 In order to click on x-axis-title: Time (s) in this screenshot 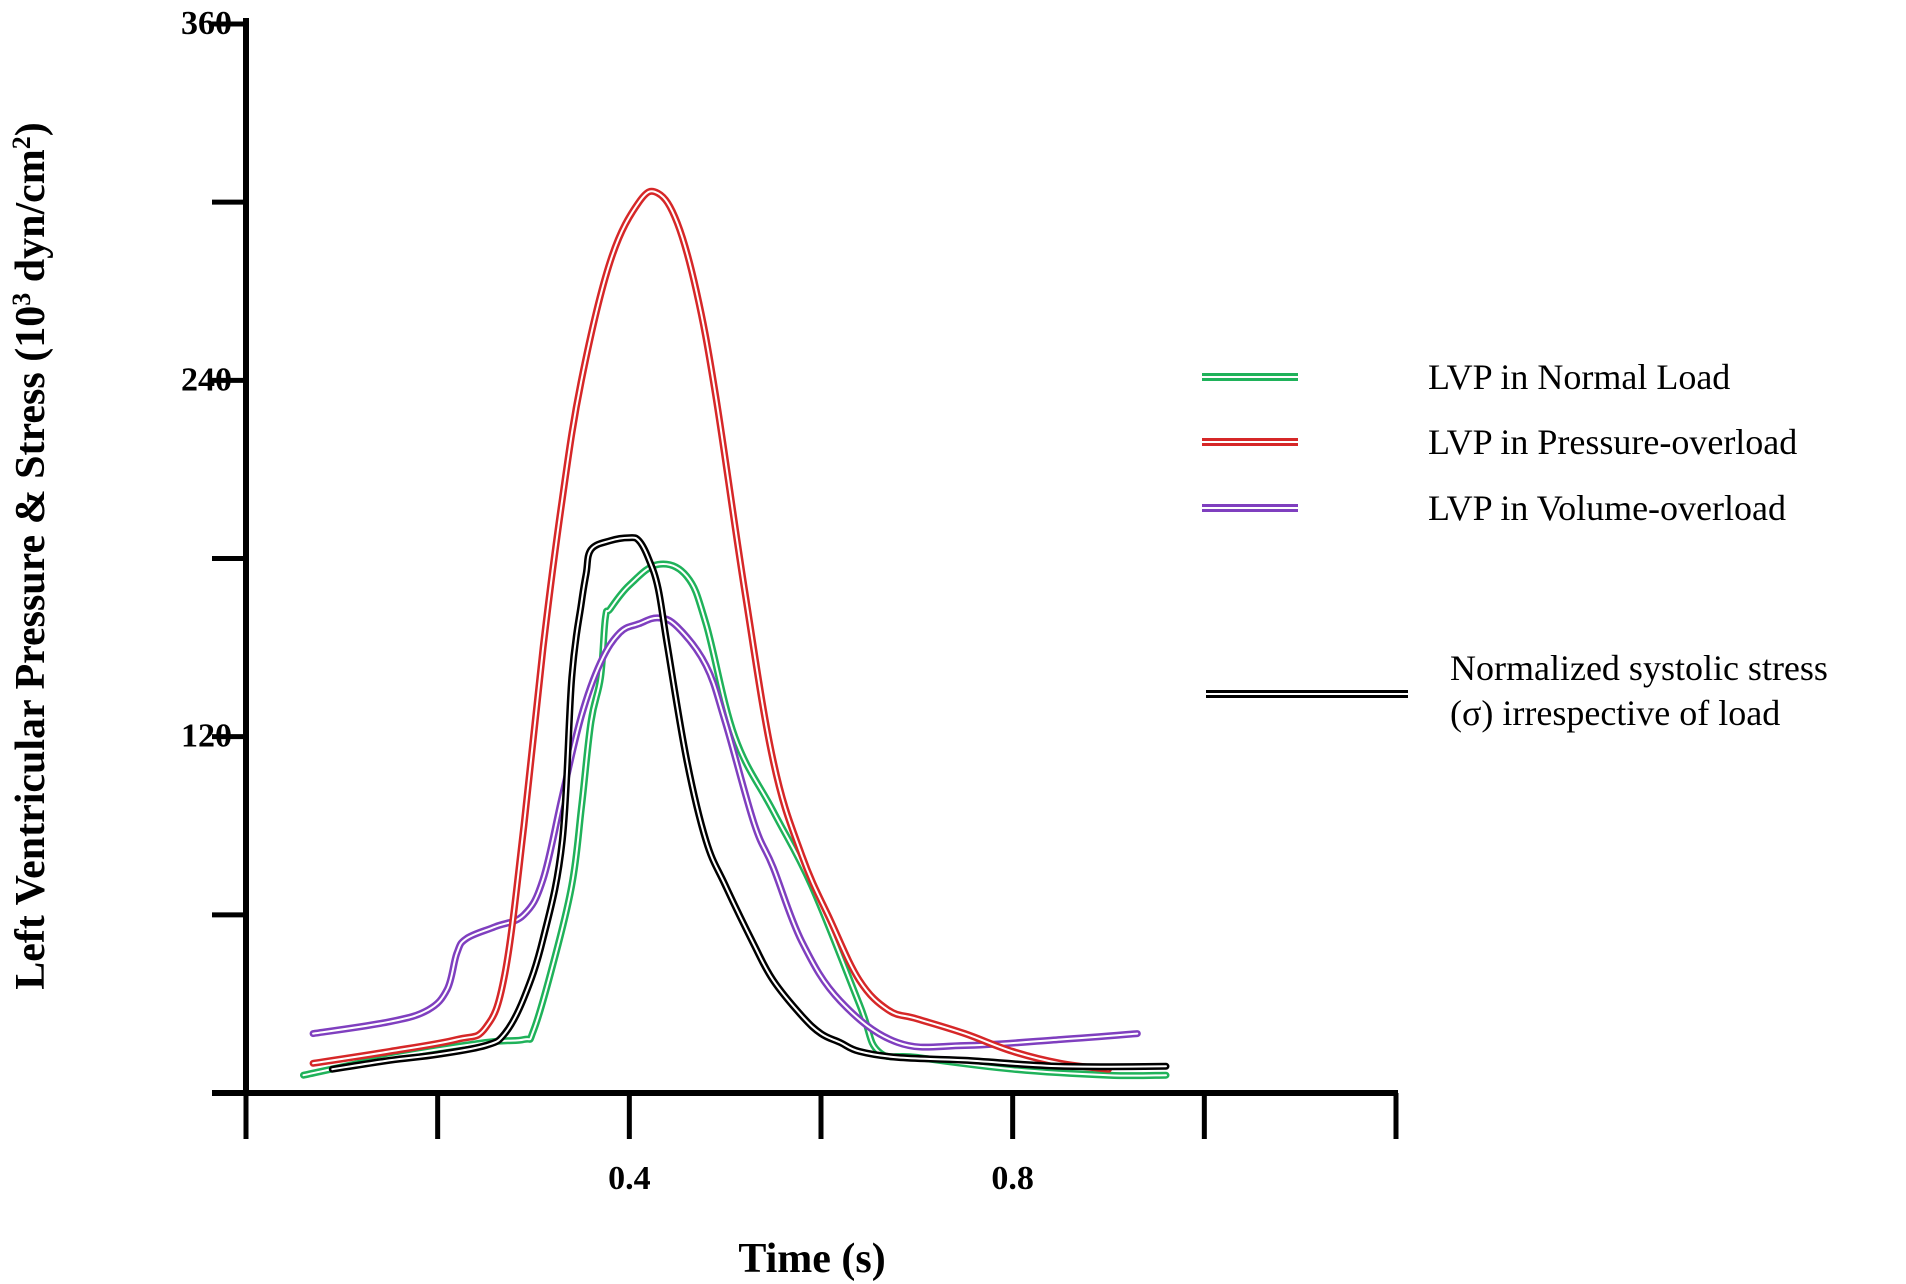, I will do `click(811, 1259)`.